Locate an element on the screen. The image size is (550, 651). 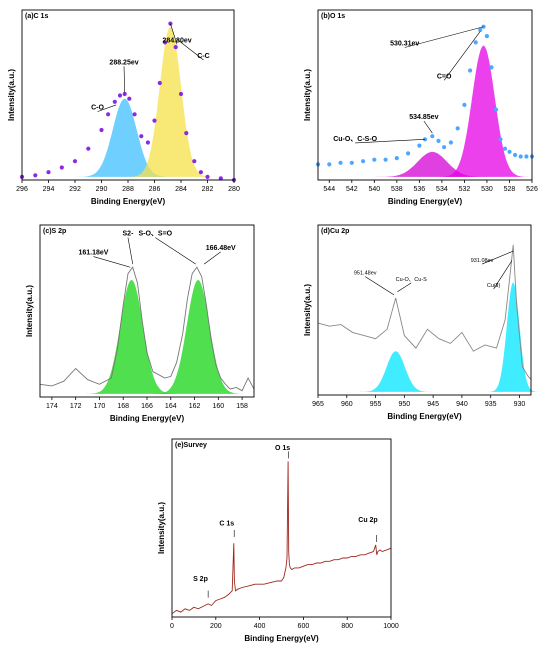
x-tick-label: 290 is located at coordinates (102, 189).